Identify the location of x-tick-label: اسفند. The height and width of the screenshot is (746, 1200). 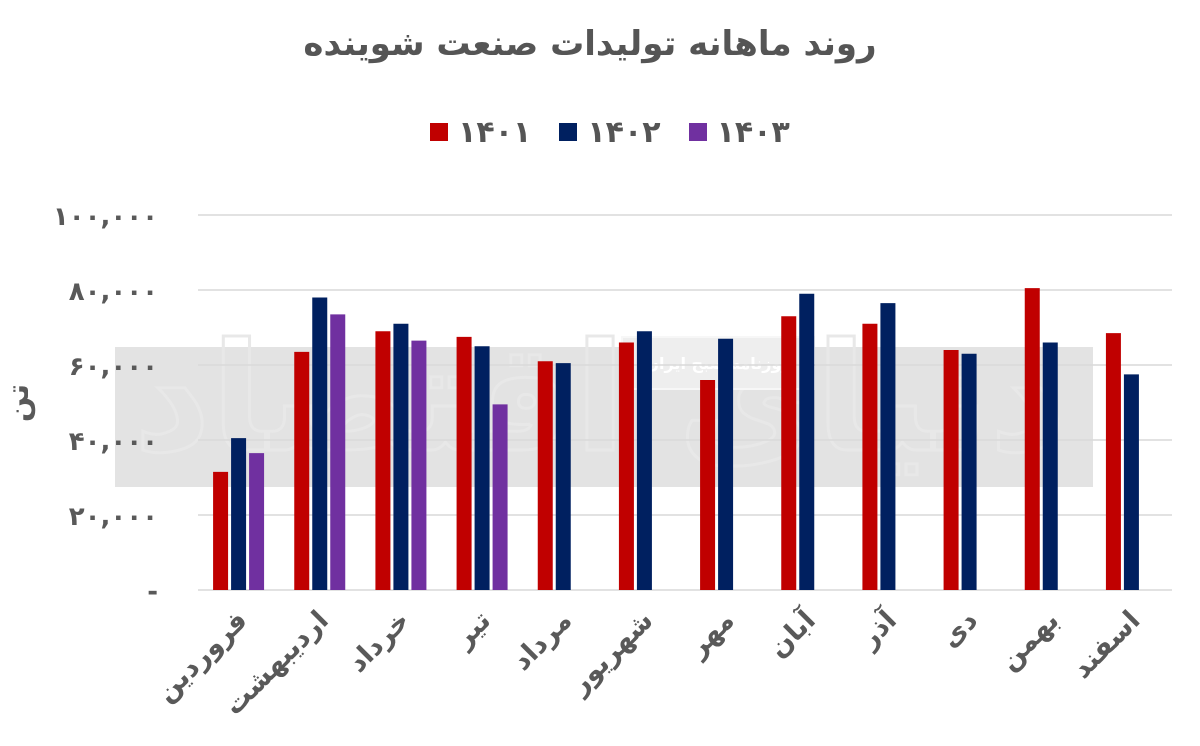
(1107, 645).